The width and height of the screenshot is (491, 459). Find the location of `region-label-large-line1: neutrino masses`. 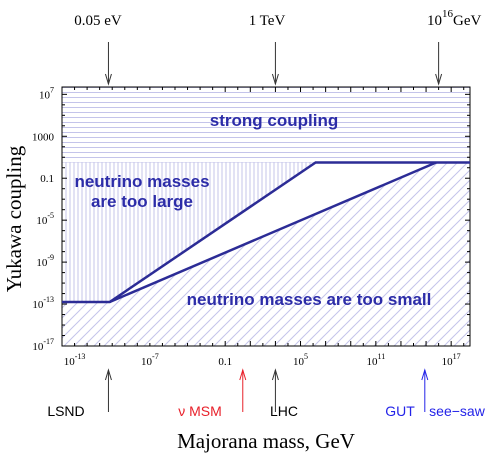

region-label-large-line1: neutrino masses is located at coordinates (141, 181).